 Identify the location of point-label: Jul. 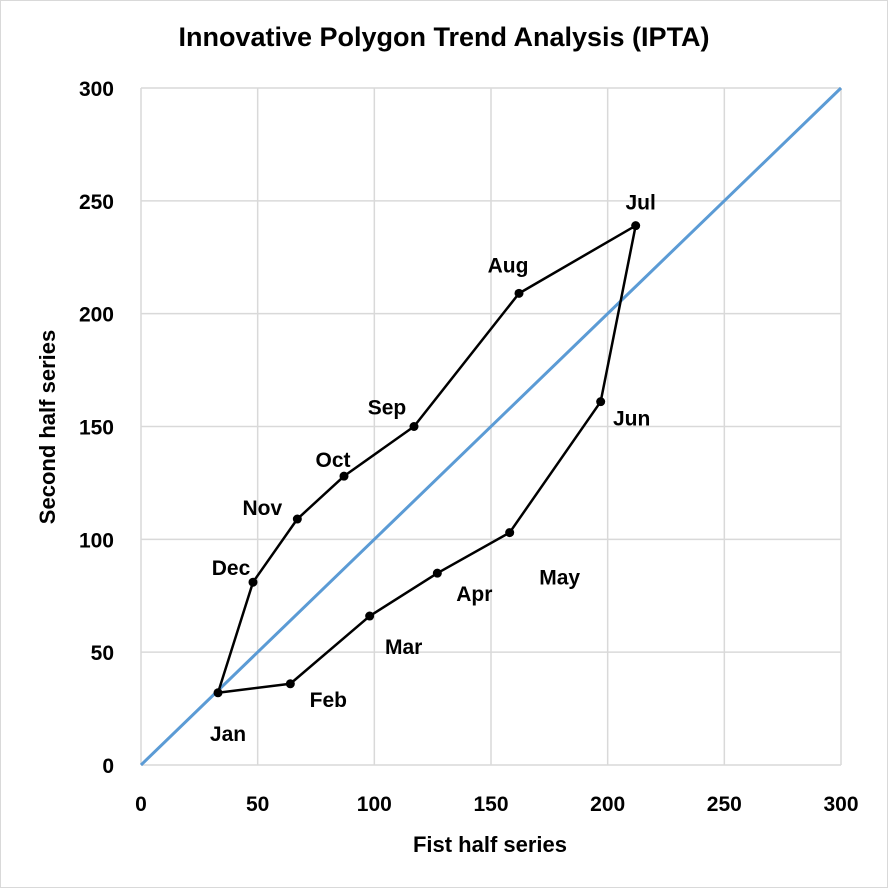
(640, 203).